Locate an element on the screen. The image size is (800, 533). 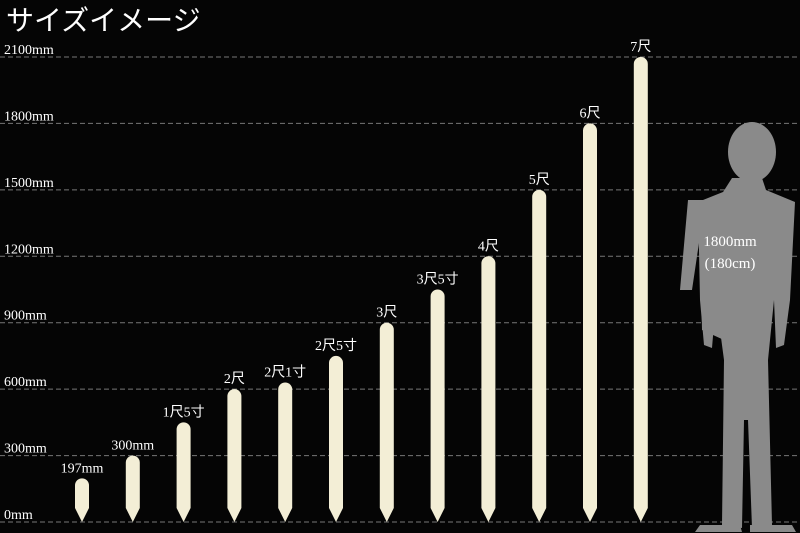
bar-label: 1尺5寸 is located at coordinates (184, 412).